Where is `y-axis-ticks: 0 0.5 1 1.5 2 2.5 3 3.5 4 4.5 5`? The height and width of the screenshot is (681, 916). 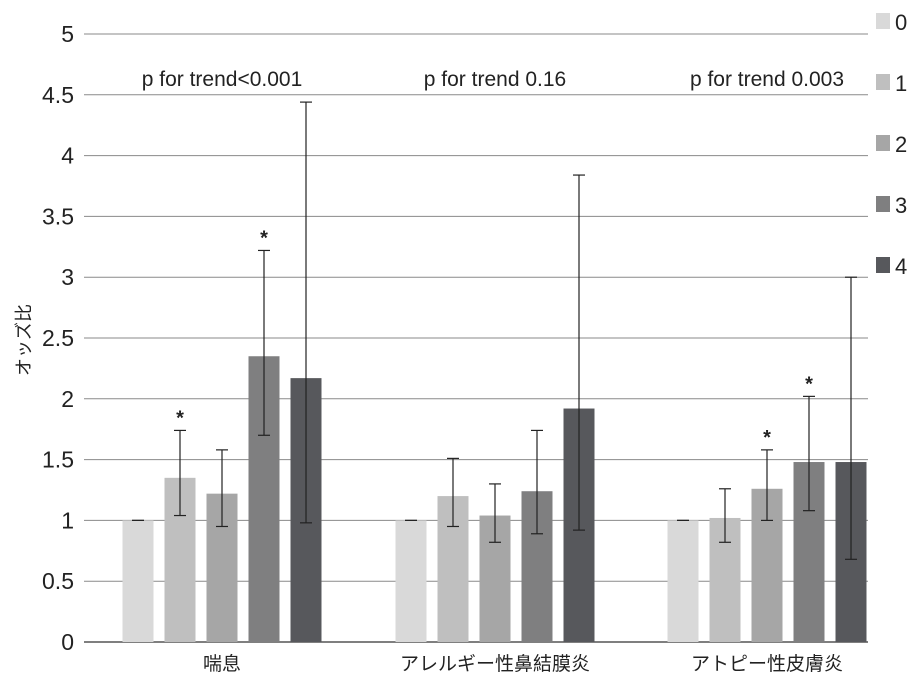 y-axis-ticks: 0 0.5 1 1.5 2 2.5 3 3.5 4 4.5 5 is located at coordinates (58, 338).